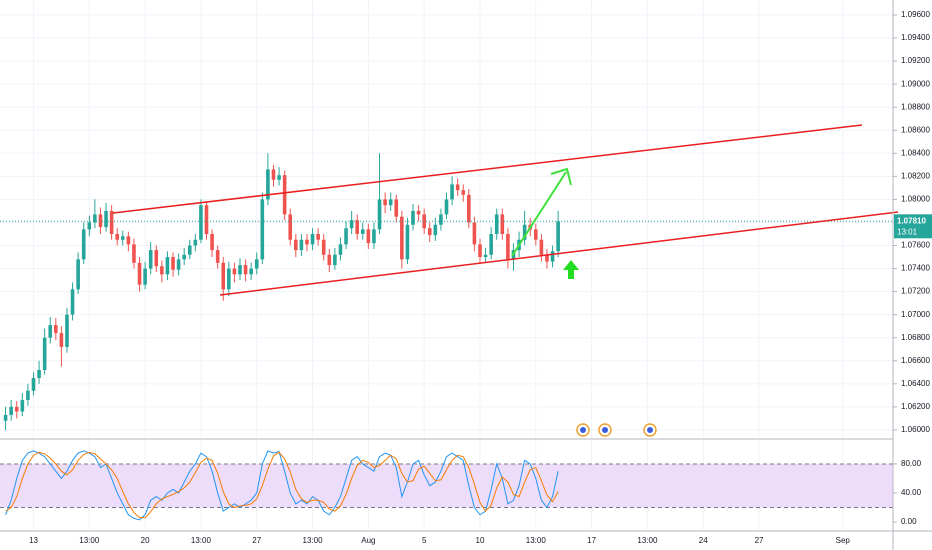 Image resolution: width=932 pixels, height=550 pixels. I want to click on y-tick-label: 1.08200, so click(915, 175).